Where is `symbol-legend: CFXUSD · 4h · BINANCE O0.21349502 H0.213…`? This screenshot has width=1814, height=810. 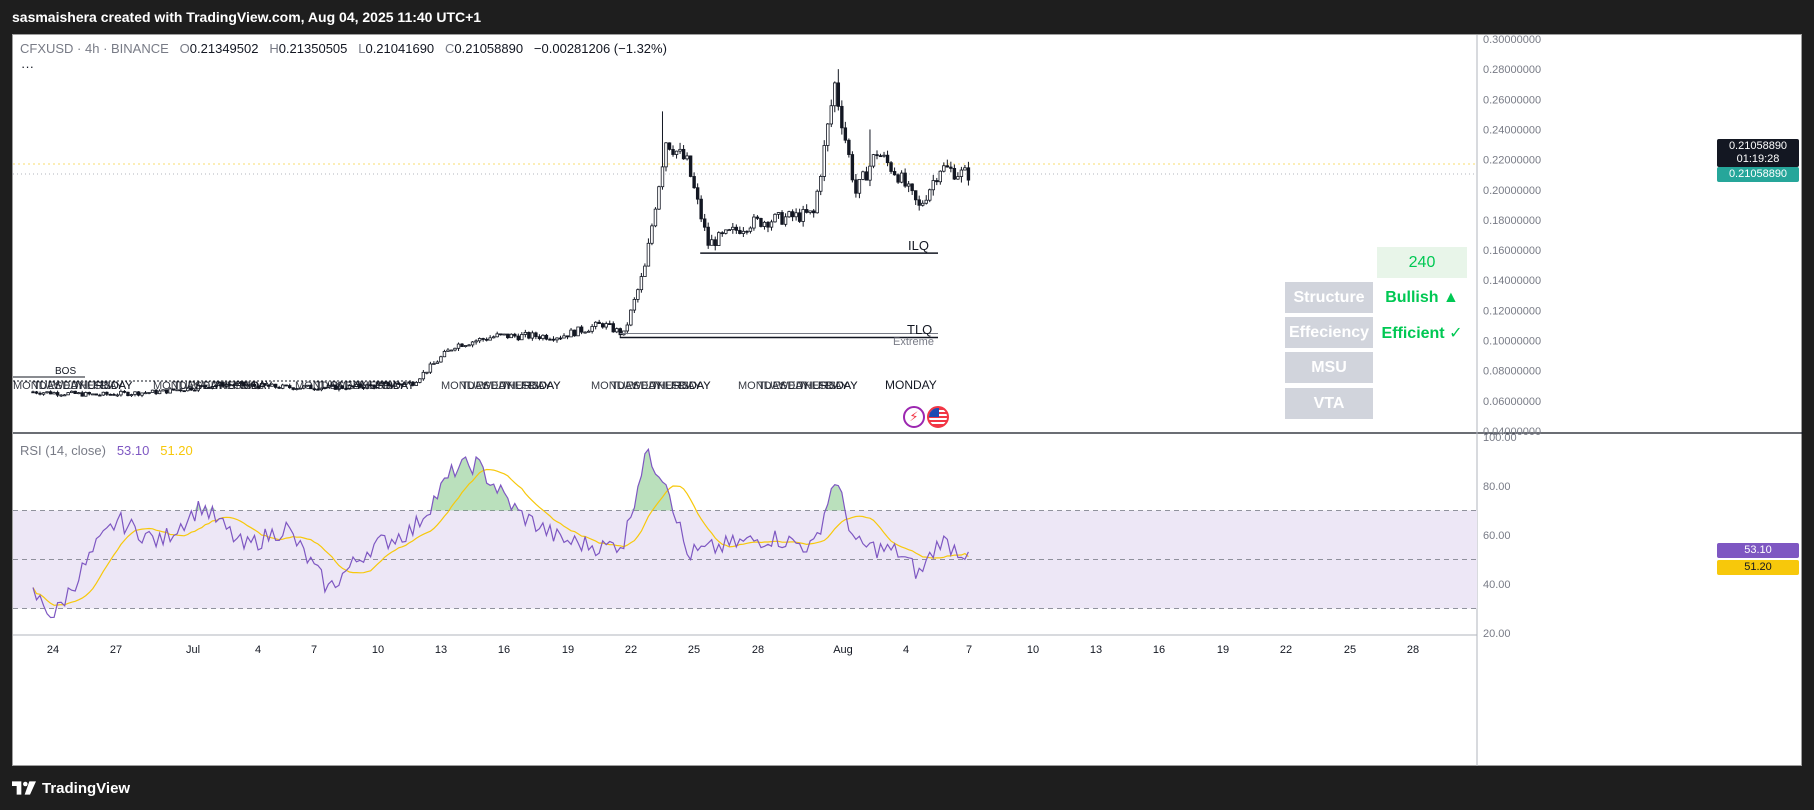 symbol-legend: CFXUSD · 4h · BINANCE O0.21349502 H0.213… is located at coordinates (343, 48).